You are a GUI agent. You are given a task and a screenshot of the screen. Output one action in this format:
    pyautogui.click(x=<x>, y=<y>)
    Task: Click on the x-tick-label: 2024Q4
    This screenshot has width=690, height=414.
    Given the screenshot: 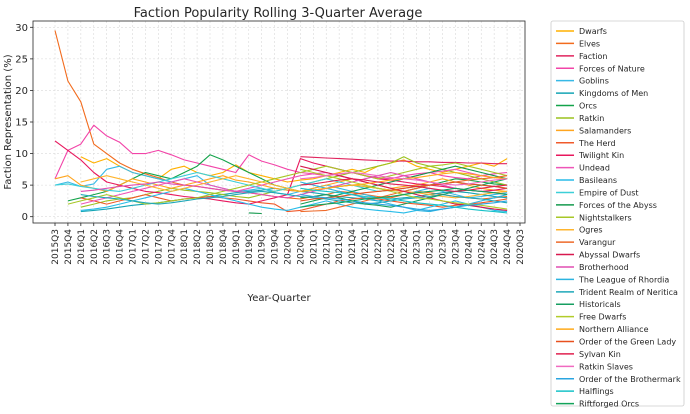 What is the action you would take?
    pyautogui.click(x=508, y=247)
    